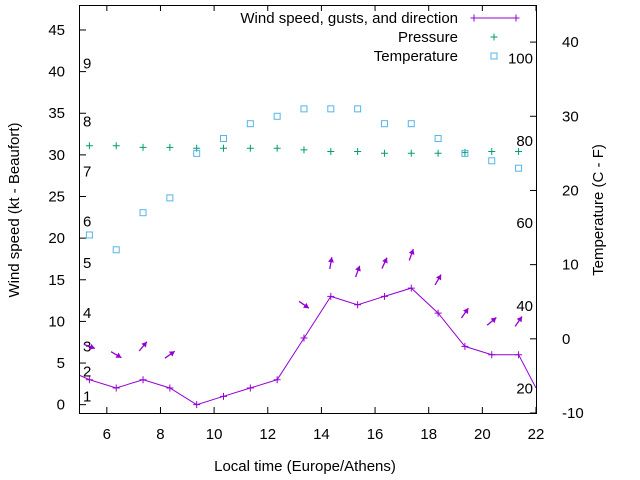  Describe the element at coordinates (495, 18) in the screenshot. I see `legend-key-wind` at that location.